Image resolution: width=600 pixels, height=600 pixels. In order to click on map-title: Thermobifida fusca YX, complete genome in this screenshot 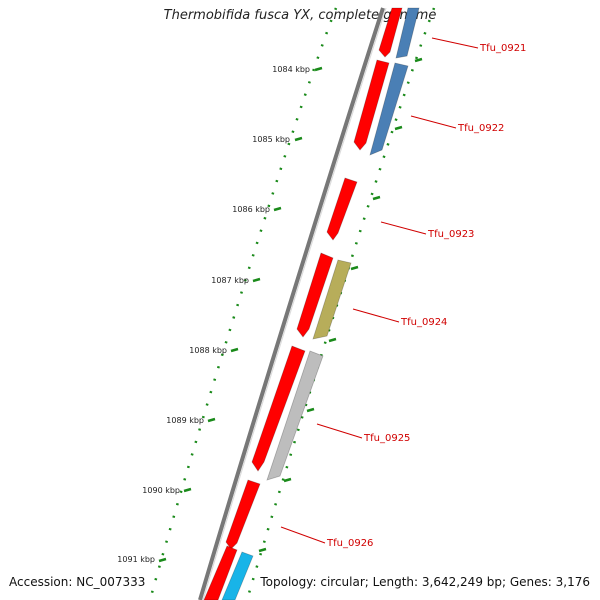, I will do `click(300, 15)`.